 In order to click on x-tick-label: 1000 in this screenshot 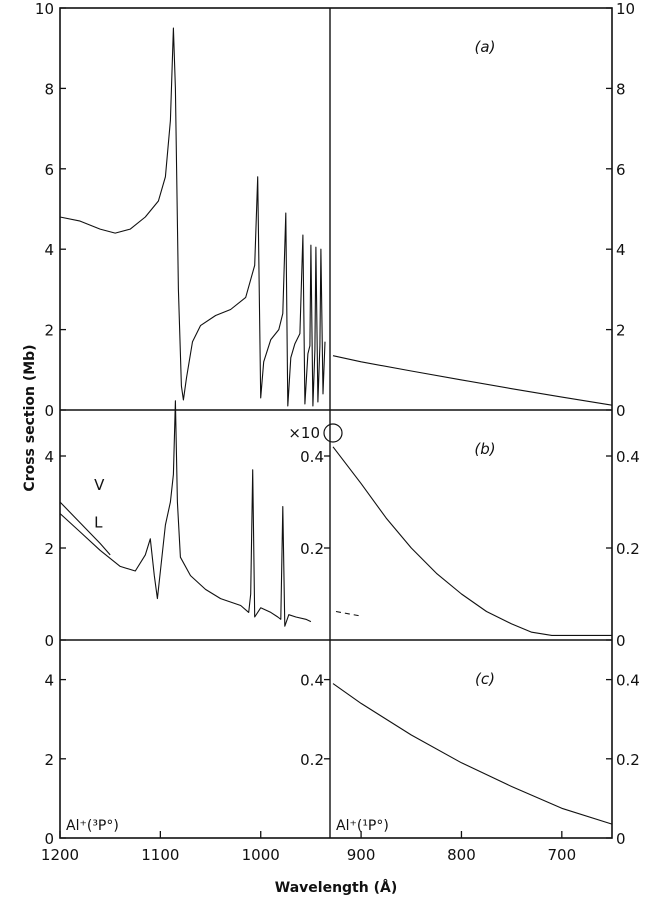, I will do `click(261, 855)`.